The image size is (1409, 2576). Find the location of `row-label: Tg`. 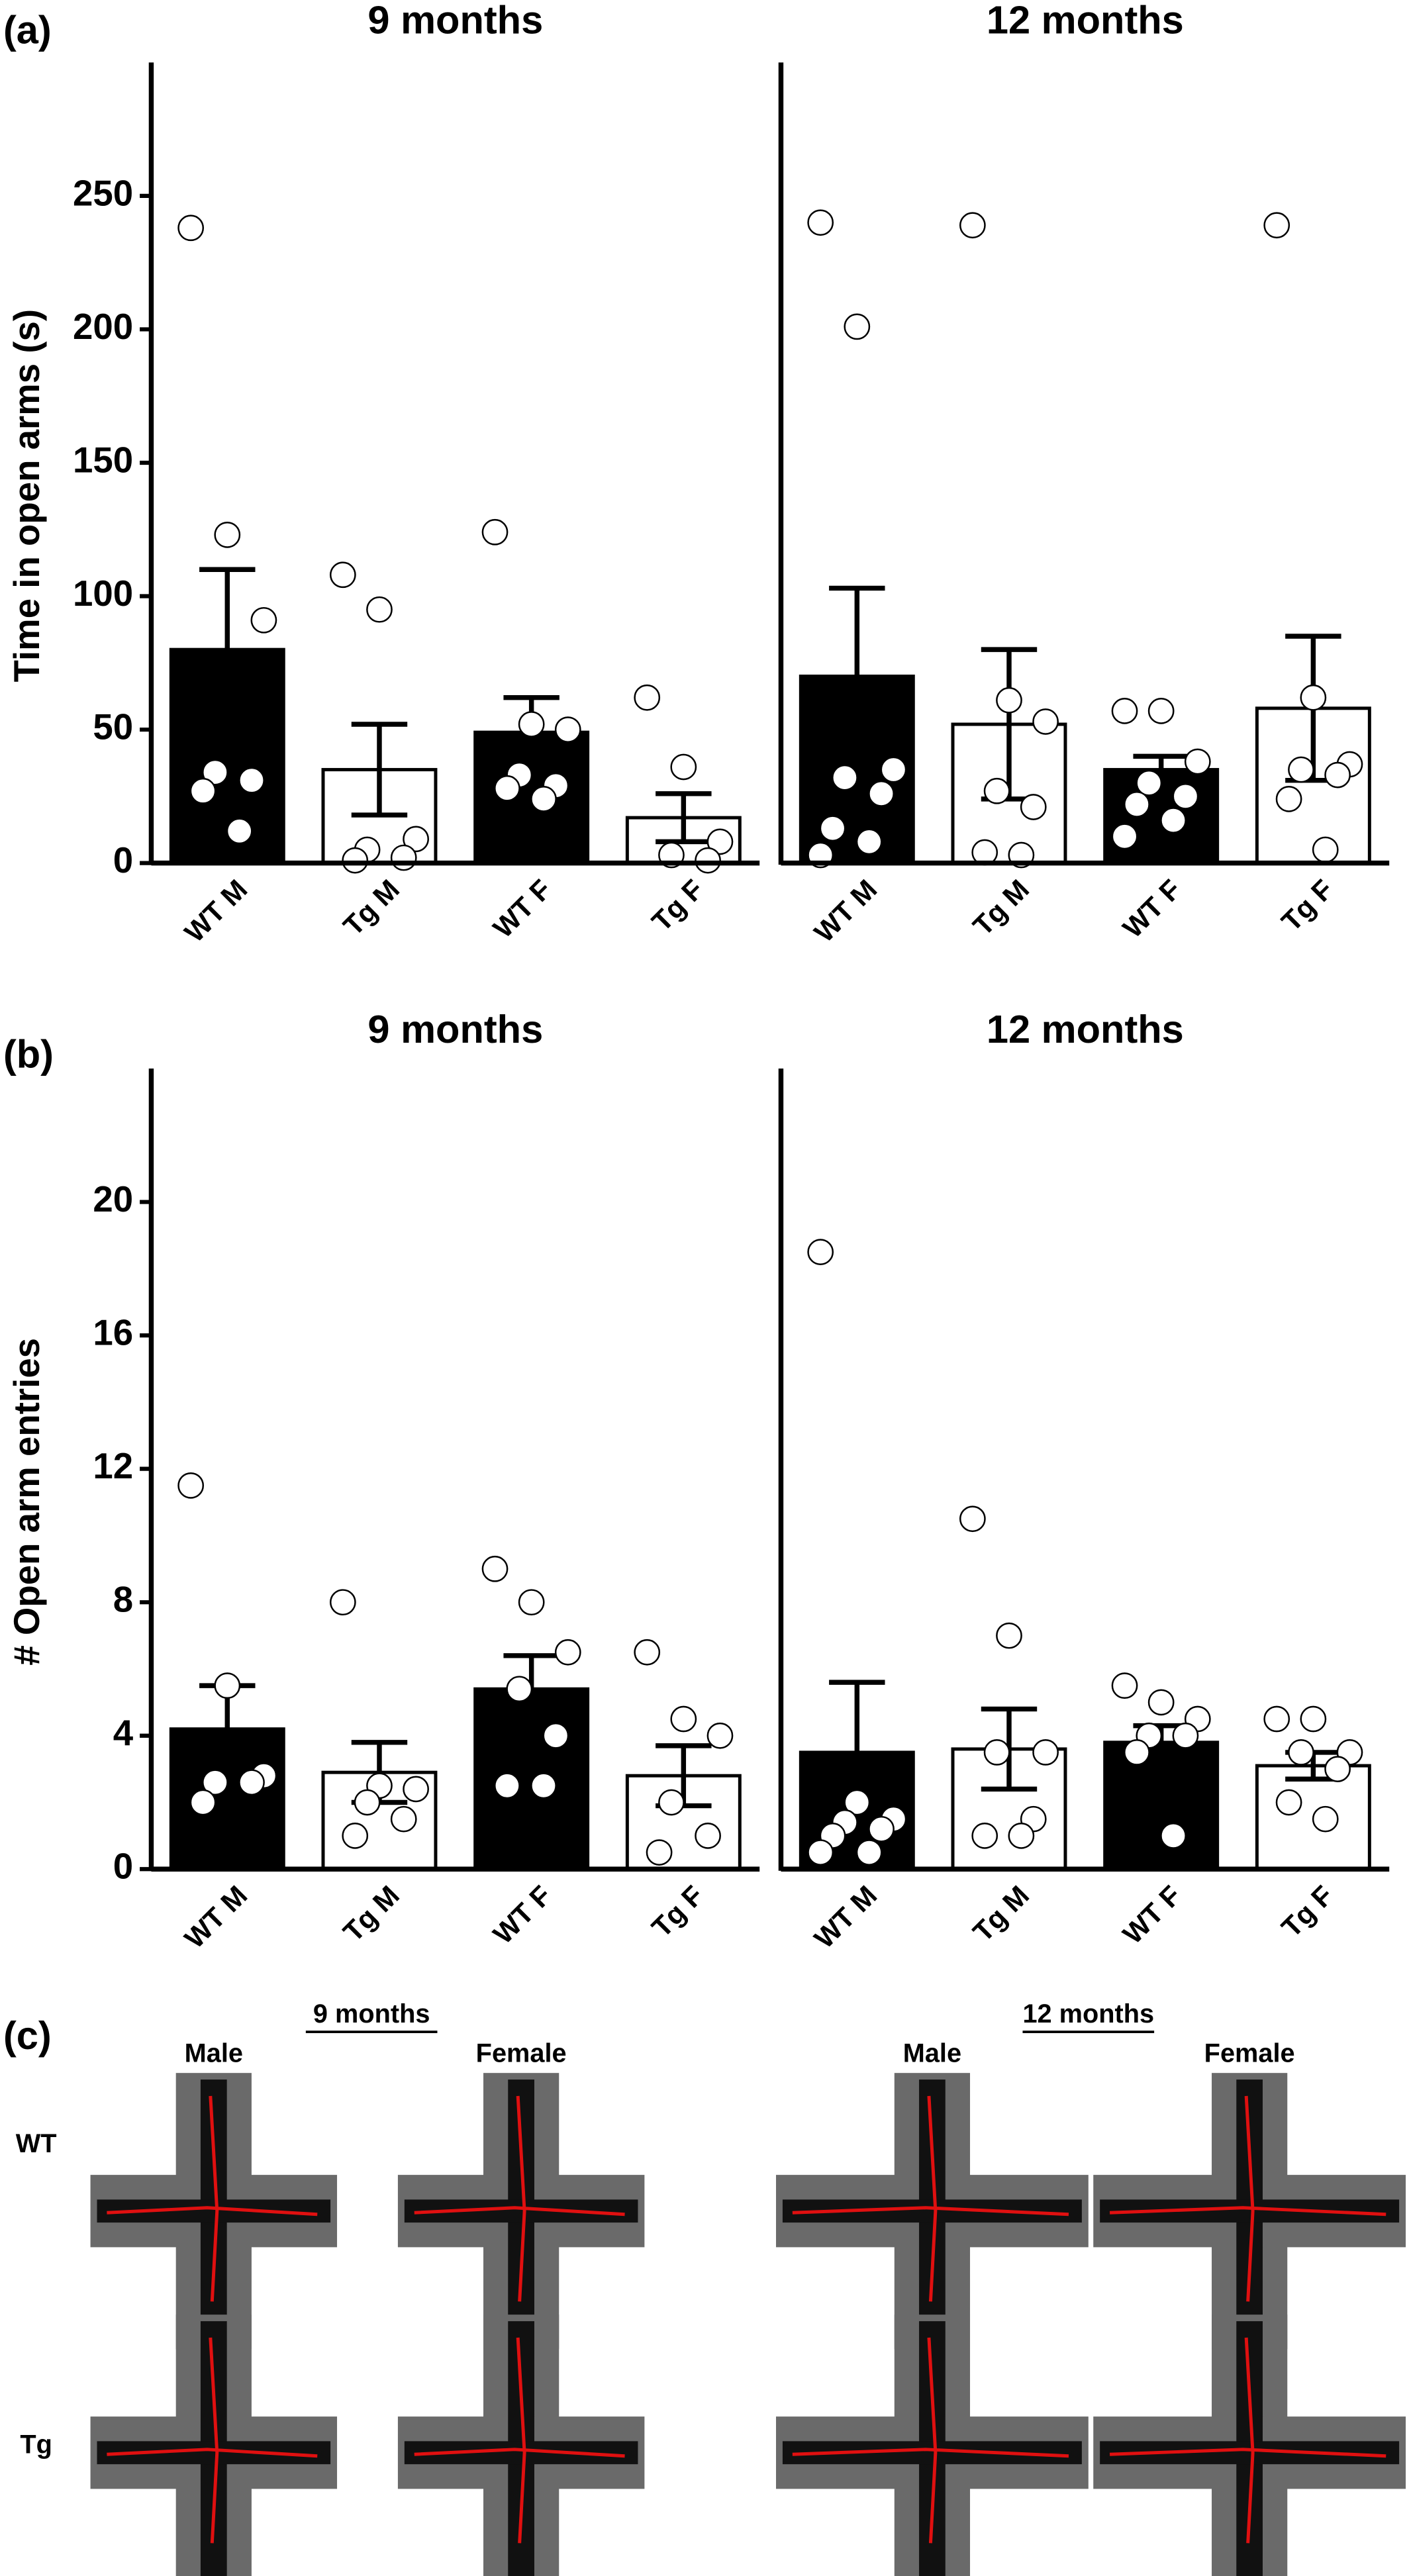

row-label: Tg is located at coordinates (36, 2444).